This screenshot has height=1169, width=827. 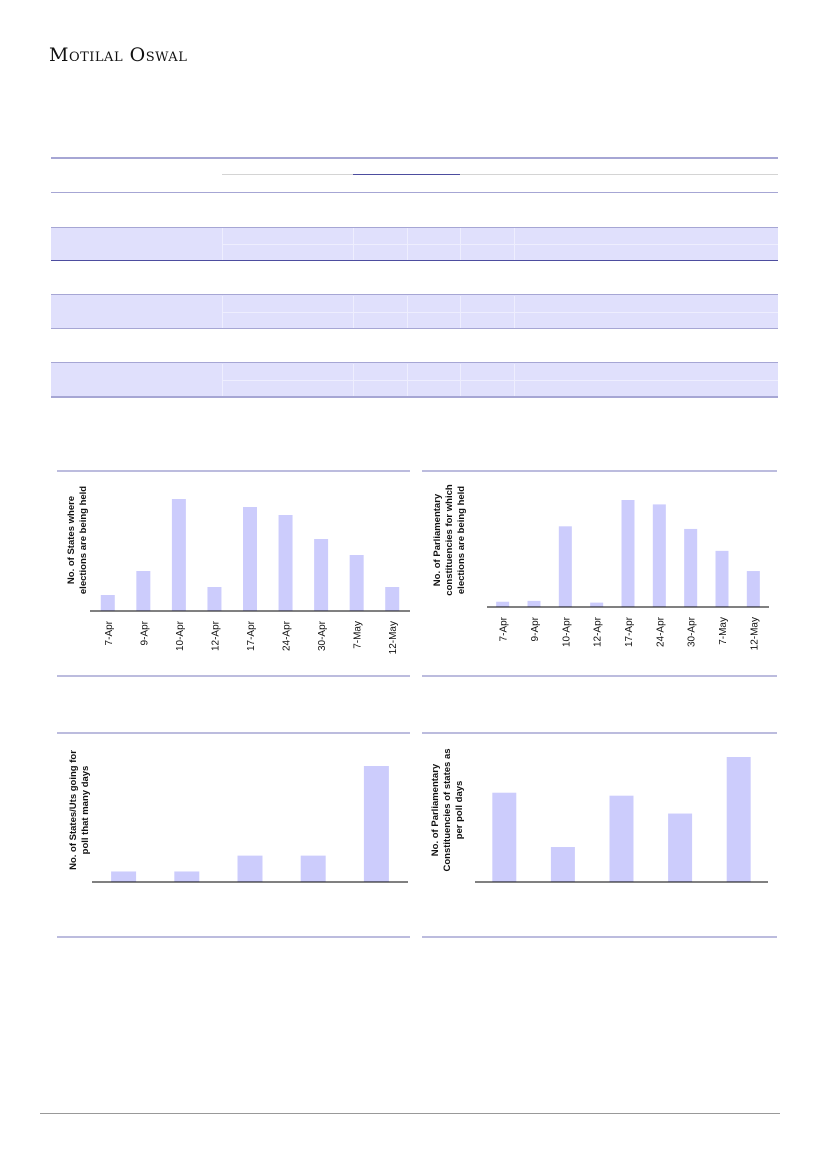 What do you see at coordinates (449, 540) in the screenshot?
I see `y-axis-label: constituencies for which` at bounding box center [449, 540].